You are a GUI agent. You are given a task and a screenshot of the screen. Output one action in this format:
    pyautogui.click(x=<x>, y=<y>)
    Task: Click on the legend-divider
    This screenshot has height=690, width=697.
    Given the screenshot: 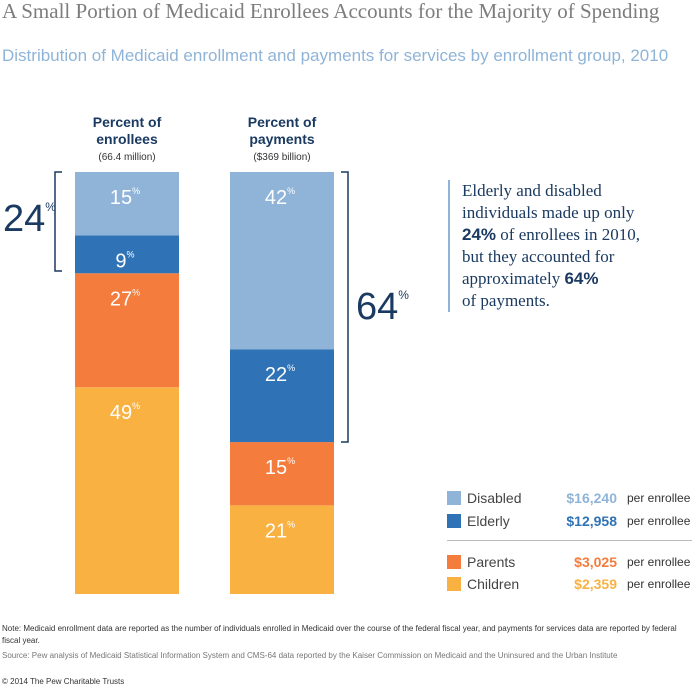 What is the action you would take?
    pyautogui.click(x=569, y=540)
    